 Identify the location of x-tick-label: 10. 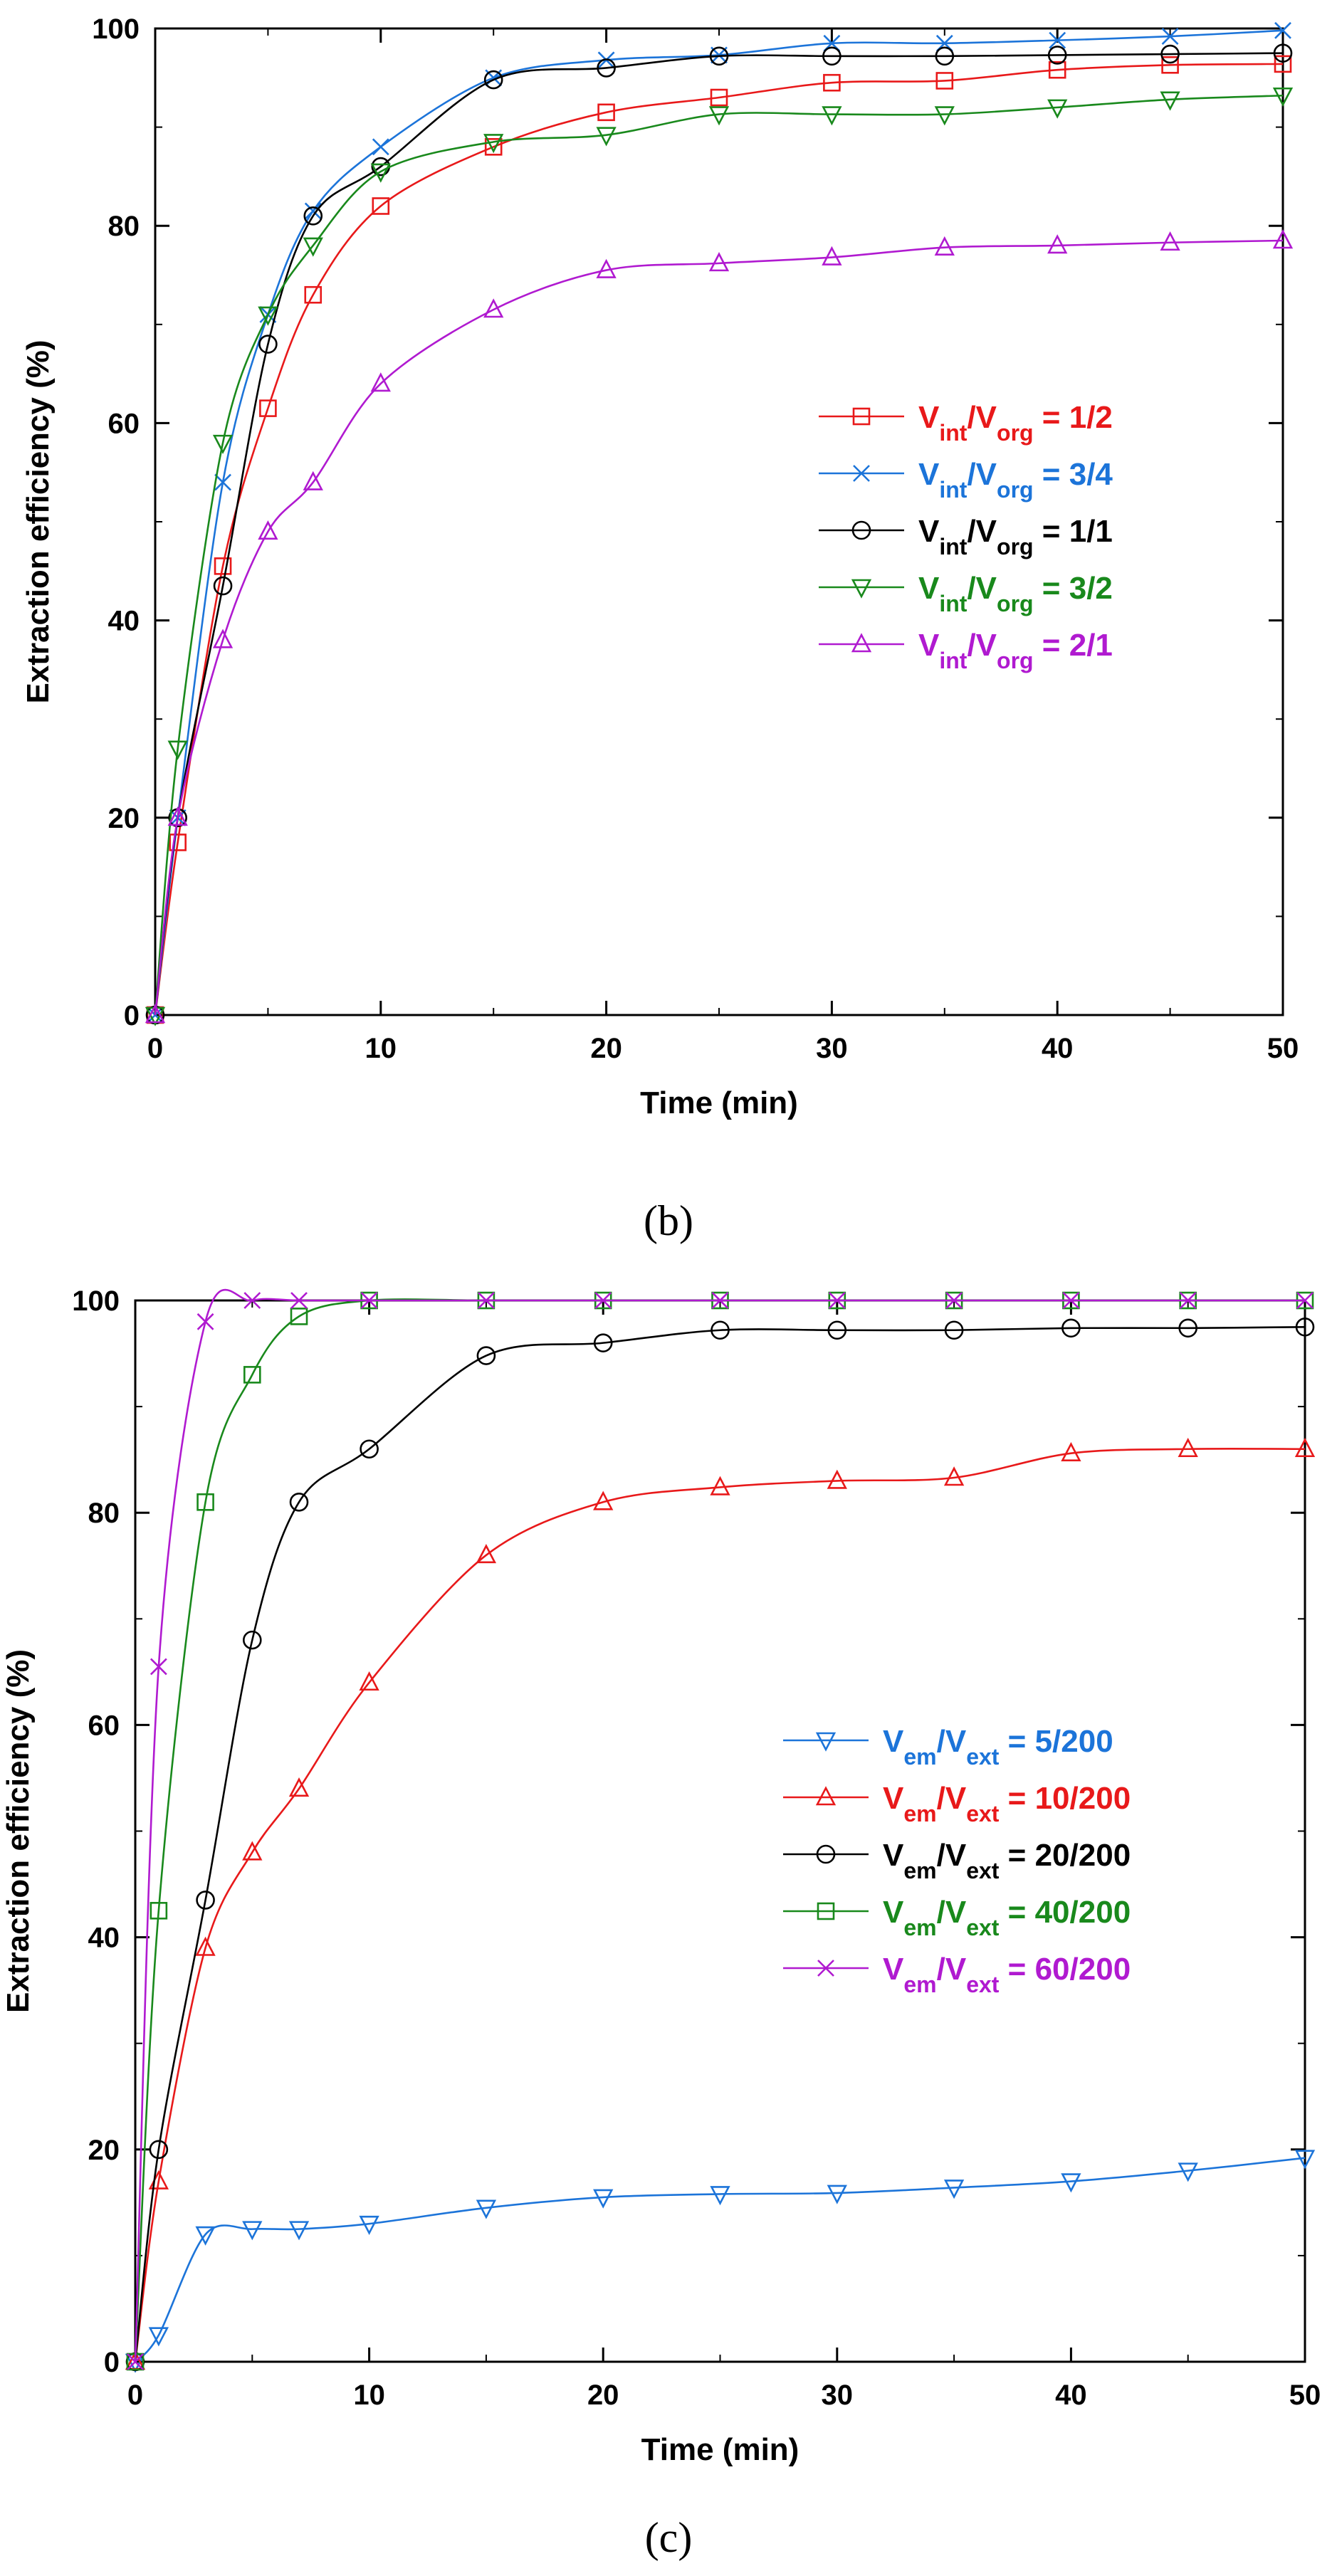
(381, 1048).